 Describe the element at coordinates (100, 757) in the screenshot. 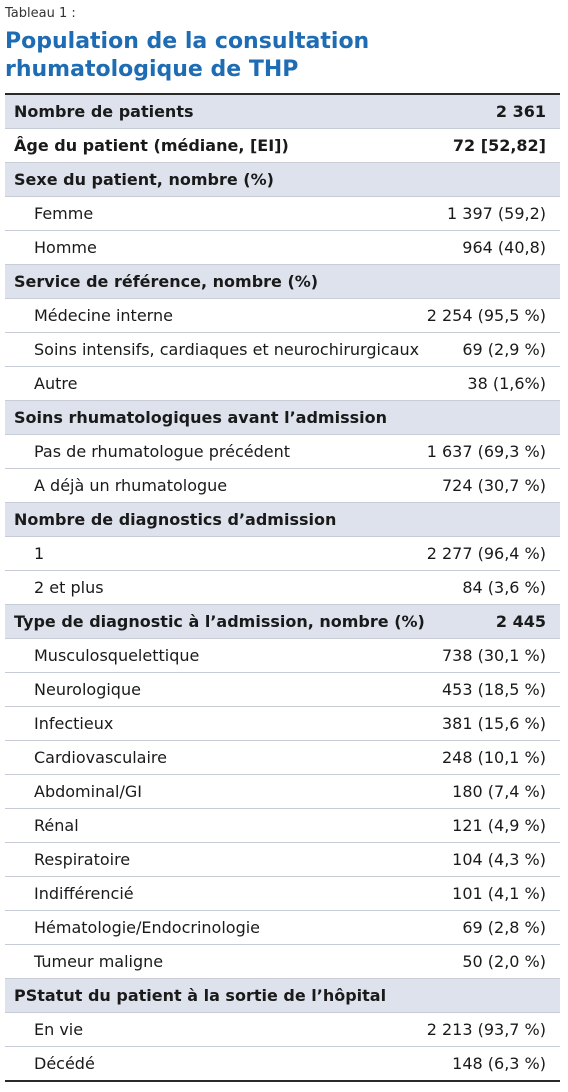

I see `row-label: Cardiovasculaire` at that location.